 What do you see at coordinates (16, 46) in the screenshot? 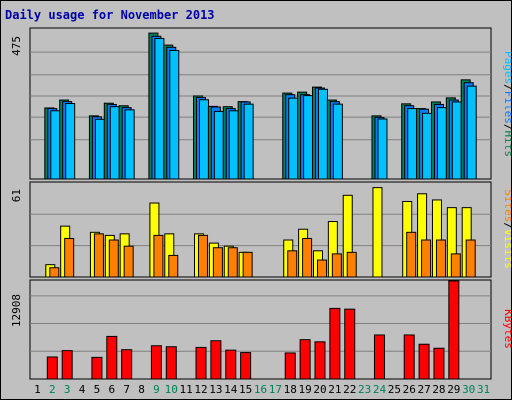
I see `ytick-hits-files-pages: 475` at bounding box center [16, 46].